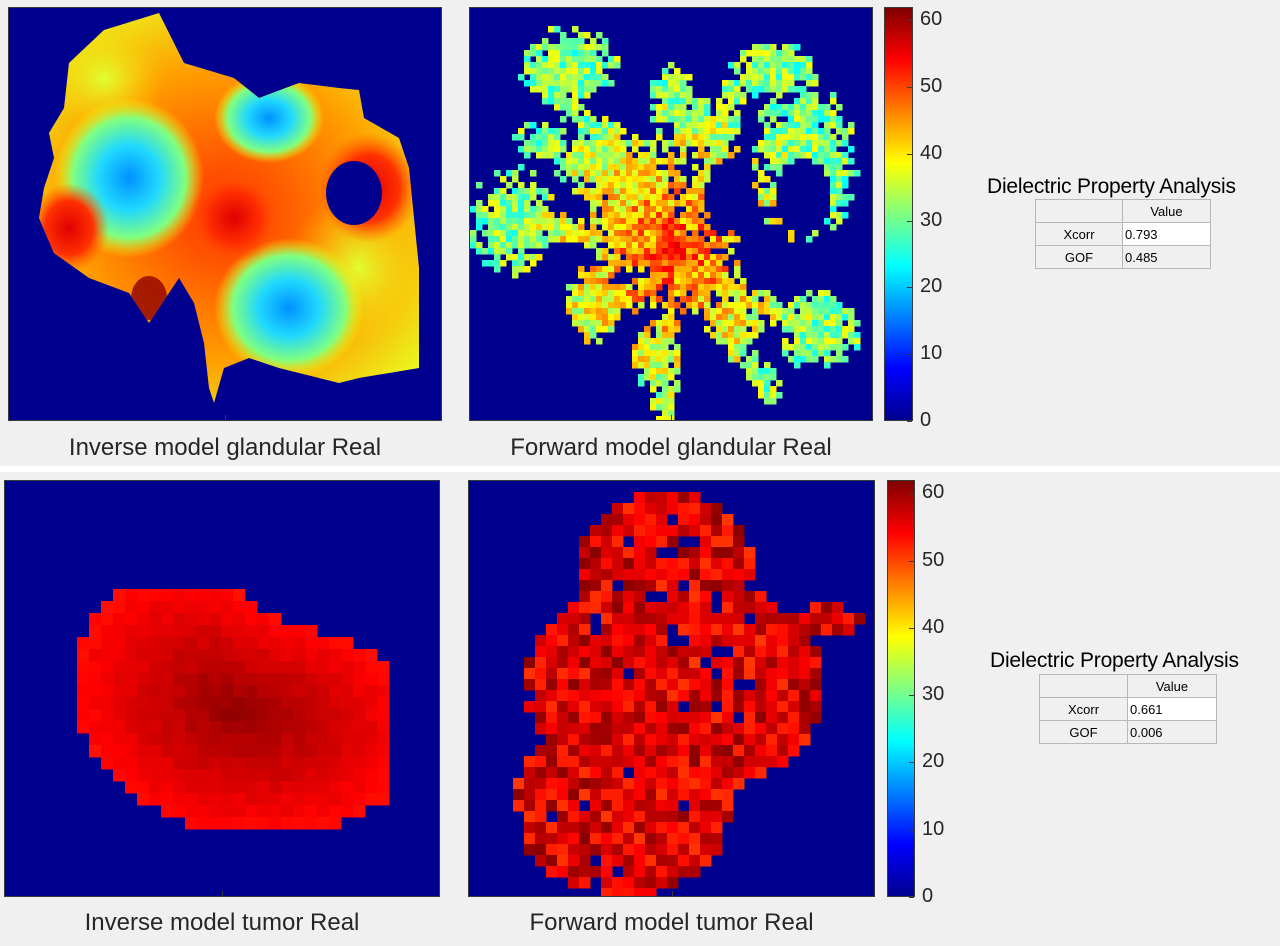  Describe the element at coordinates (1172, 709) in the screenshot. I see `xcorr-value-cell: 0.661` at that location.